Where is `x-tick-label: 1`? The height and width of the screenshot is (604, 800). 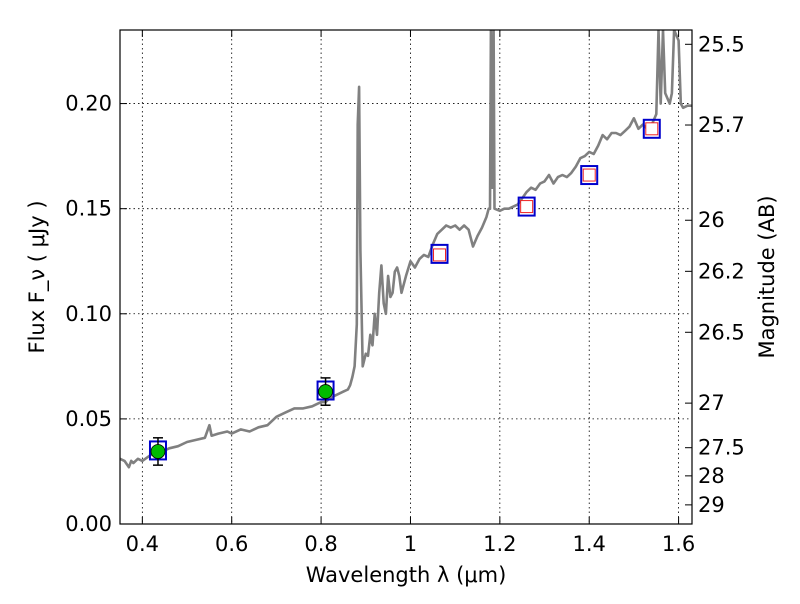 x-tick-label: 1 is located at coordinates (410, 544).